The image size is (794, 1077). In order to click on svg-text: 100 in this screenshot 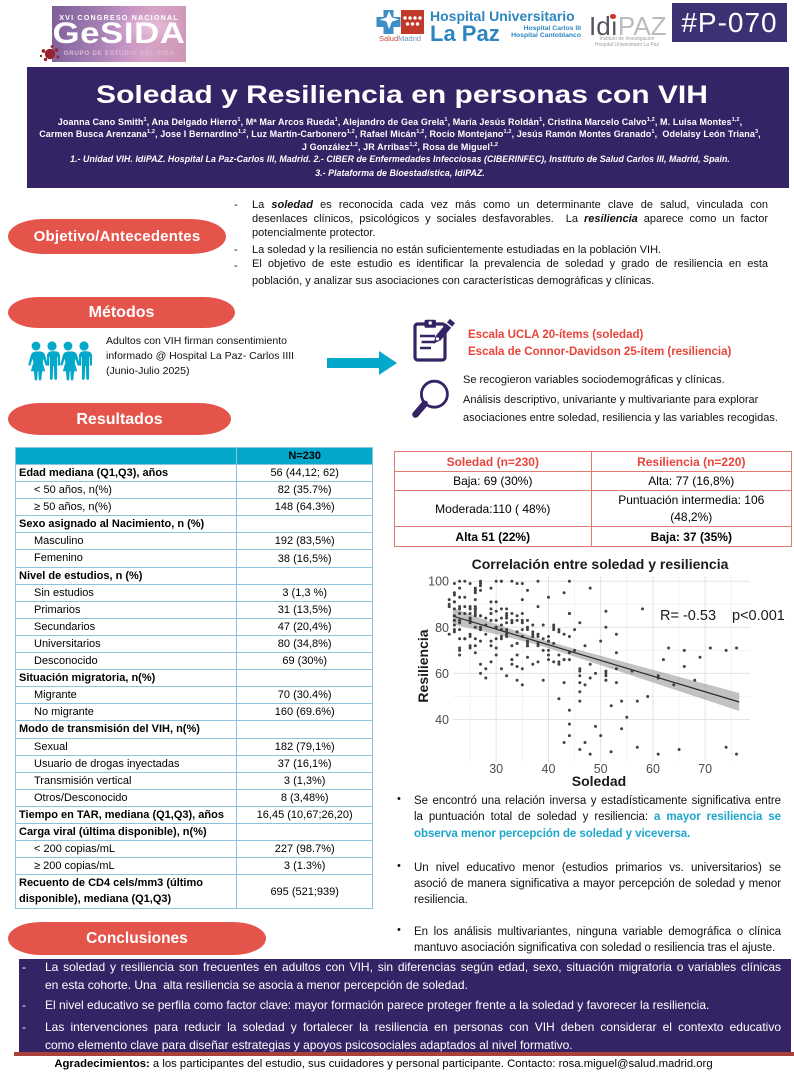, I will do `click(438, 582)`.